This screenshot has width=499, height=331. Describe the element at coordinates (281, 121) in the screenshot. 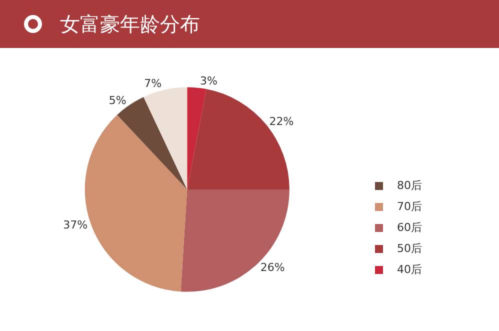

I see `data-label: 22%` at that location.